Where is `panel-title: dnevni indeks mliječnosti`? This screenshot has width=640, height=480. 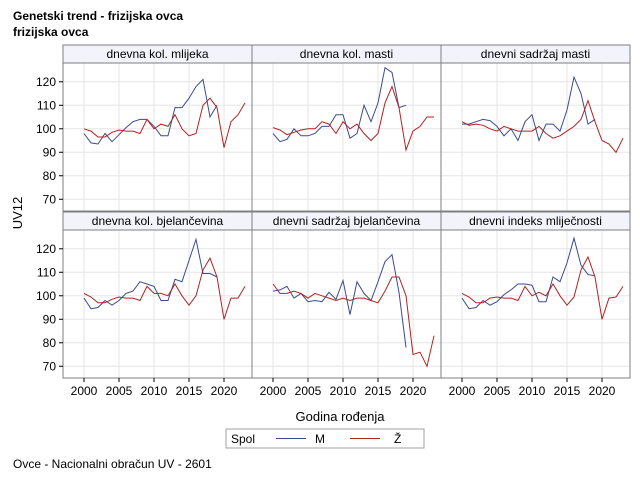
panel-title: dnevni indeks mliječnosti is located at coordinates (535, 221).